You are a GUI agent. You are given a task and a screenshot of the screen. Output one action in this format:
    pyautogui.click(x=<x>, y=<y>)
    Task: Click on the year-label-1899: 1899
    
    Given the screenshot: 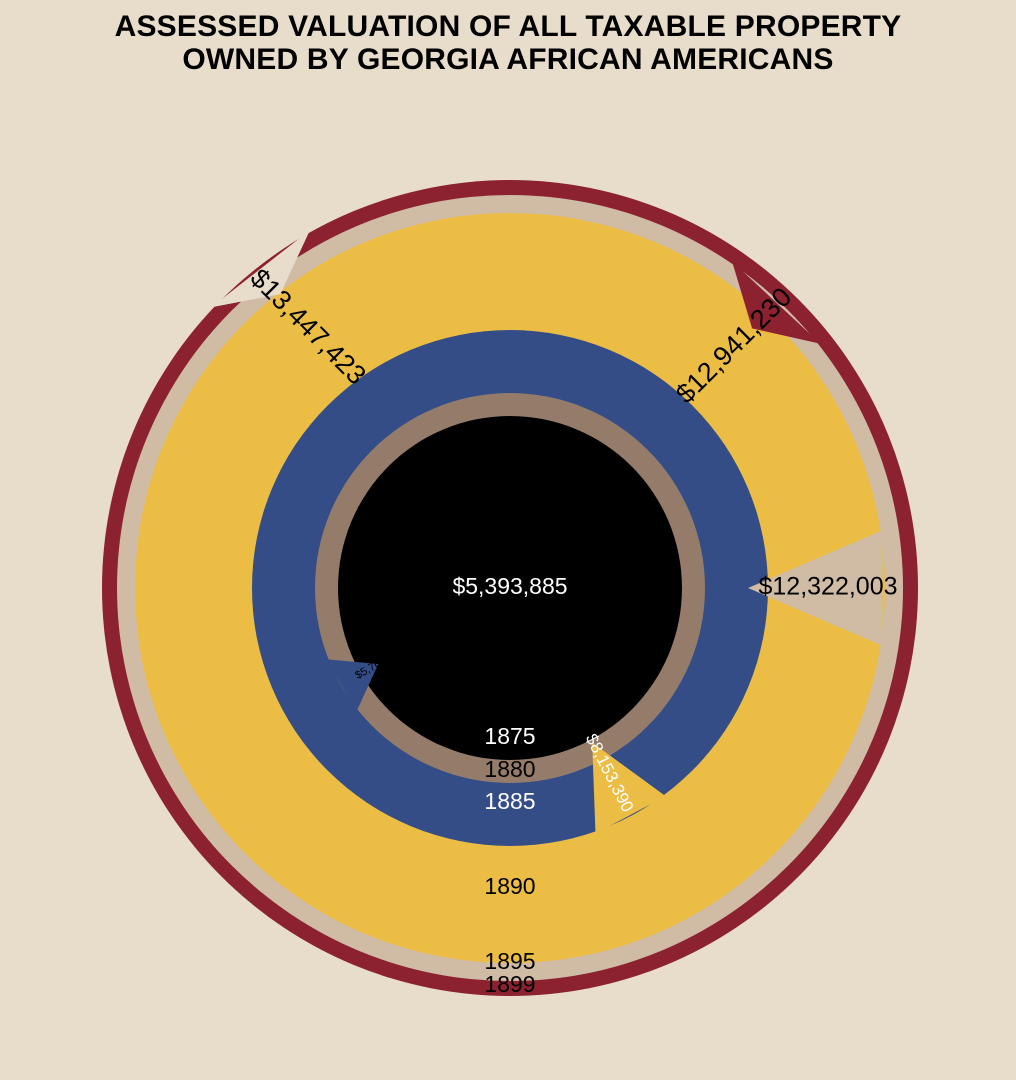 What is the action you would take?
    pyautogui.click(x=509, y=984)
    